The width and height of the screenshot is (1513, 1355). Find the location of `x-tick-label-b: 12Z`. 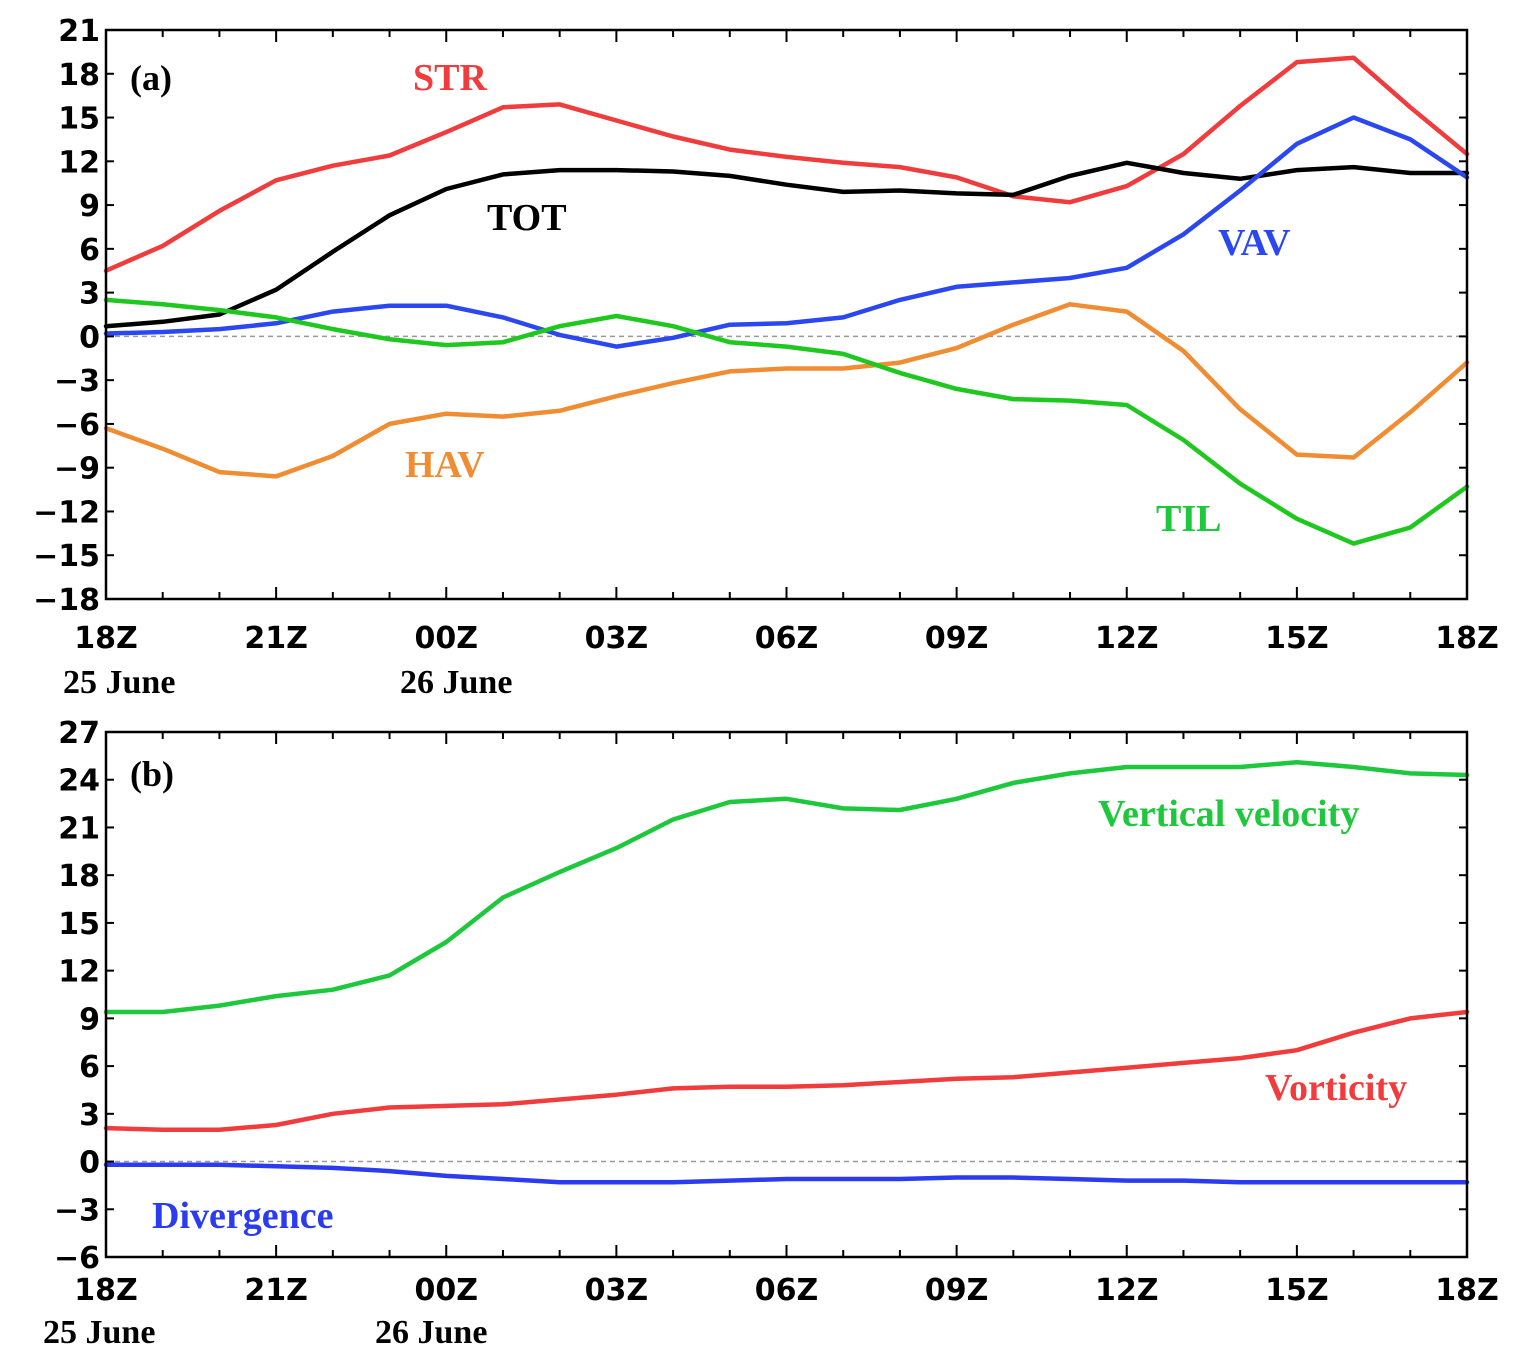

x-tick-label-b: 12Z is located at coordinates (1127, 1290).